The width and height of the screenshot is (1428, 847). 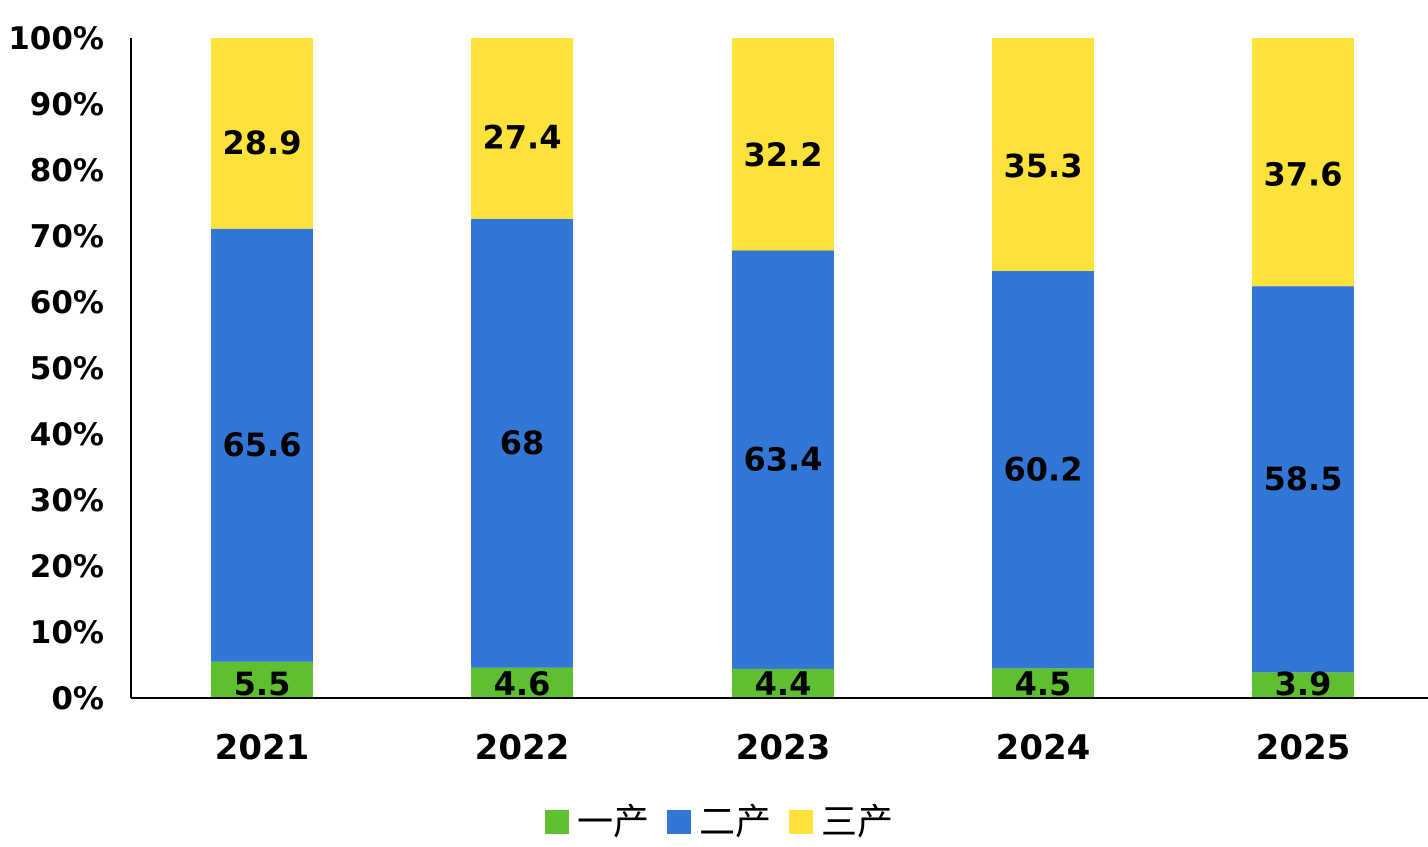 I want to click on data-label: 4.5, so click(x=1043, y=684).